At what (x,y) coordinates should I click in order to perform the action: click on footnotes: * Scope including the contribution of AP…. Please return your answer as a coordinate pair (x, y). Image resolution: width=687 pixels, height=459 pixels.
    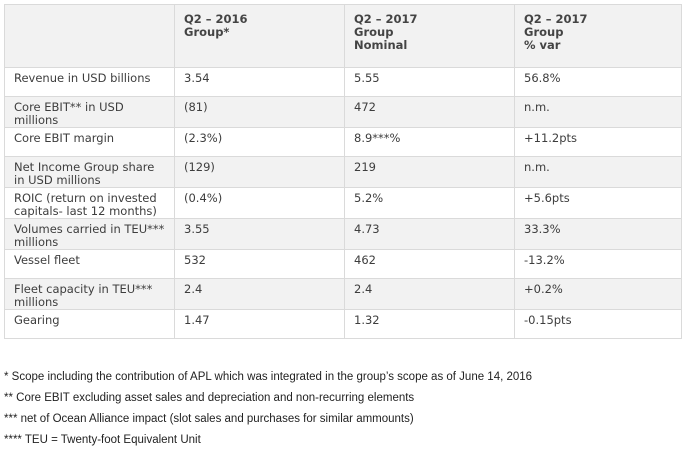
    Looking at the image, I should click on (268, 413).